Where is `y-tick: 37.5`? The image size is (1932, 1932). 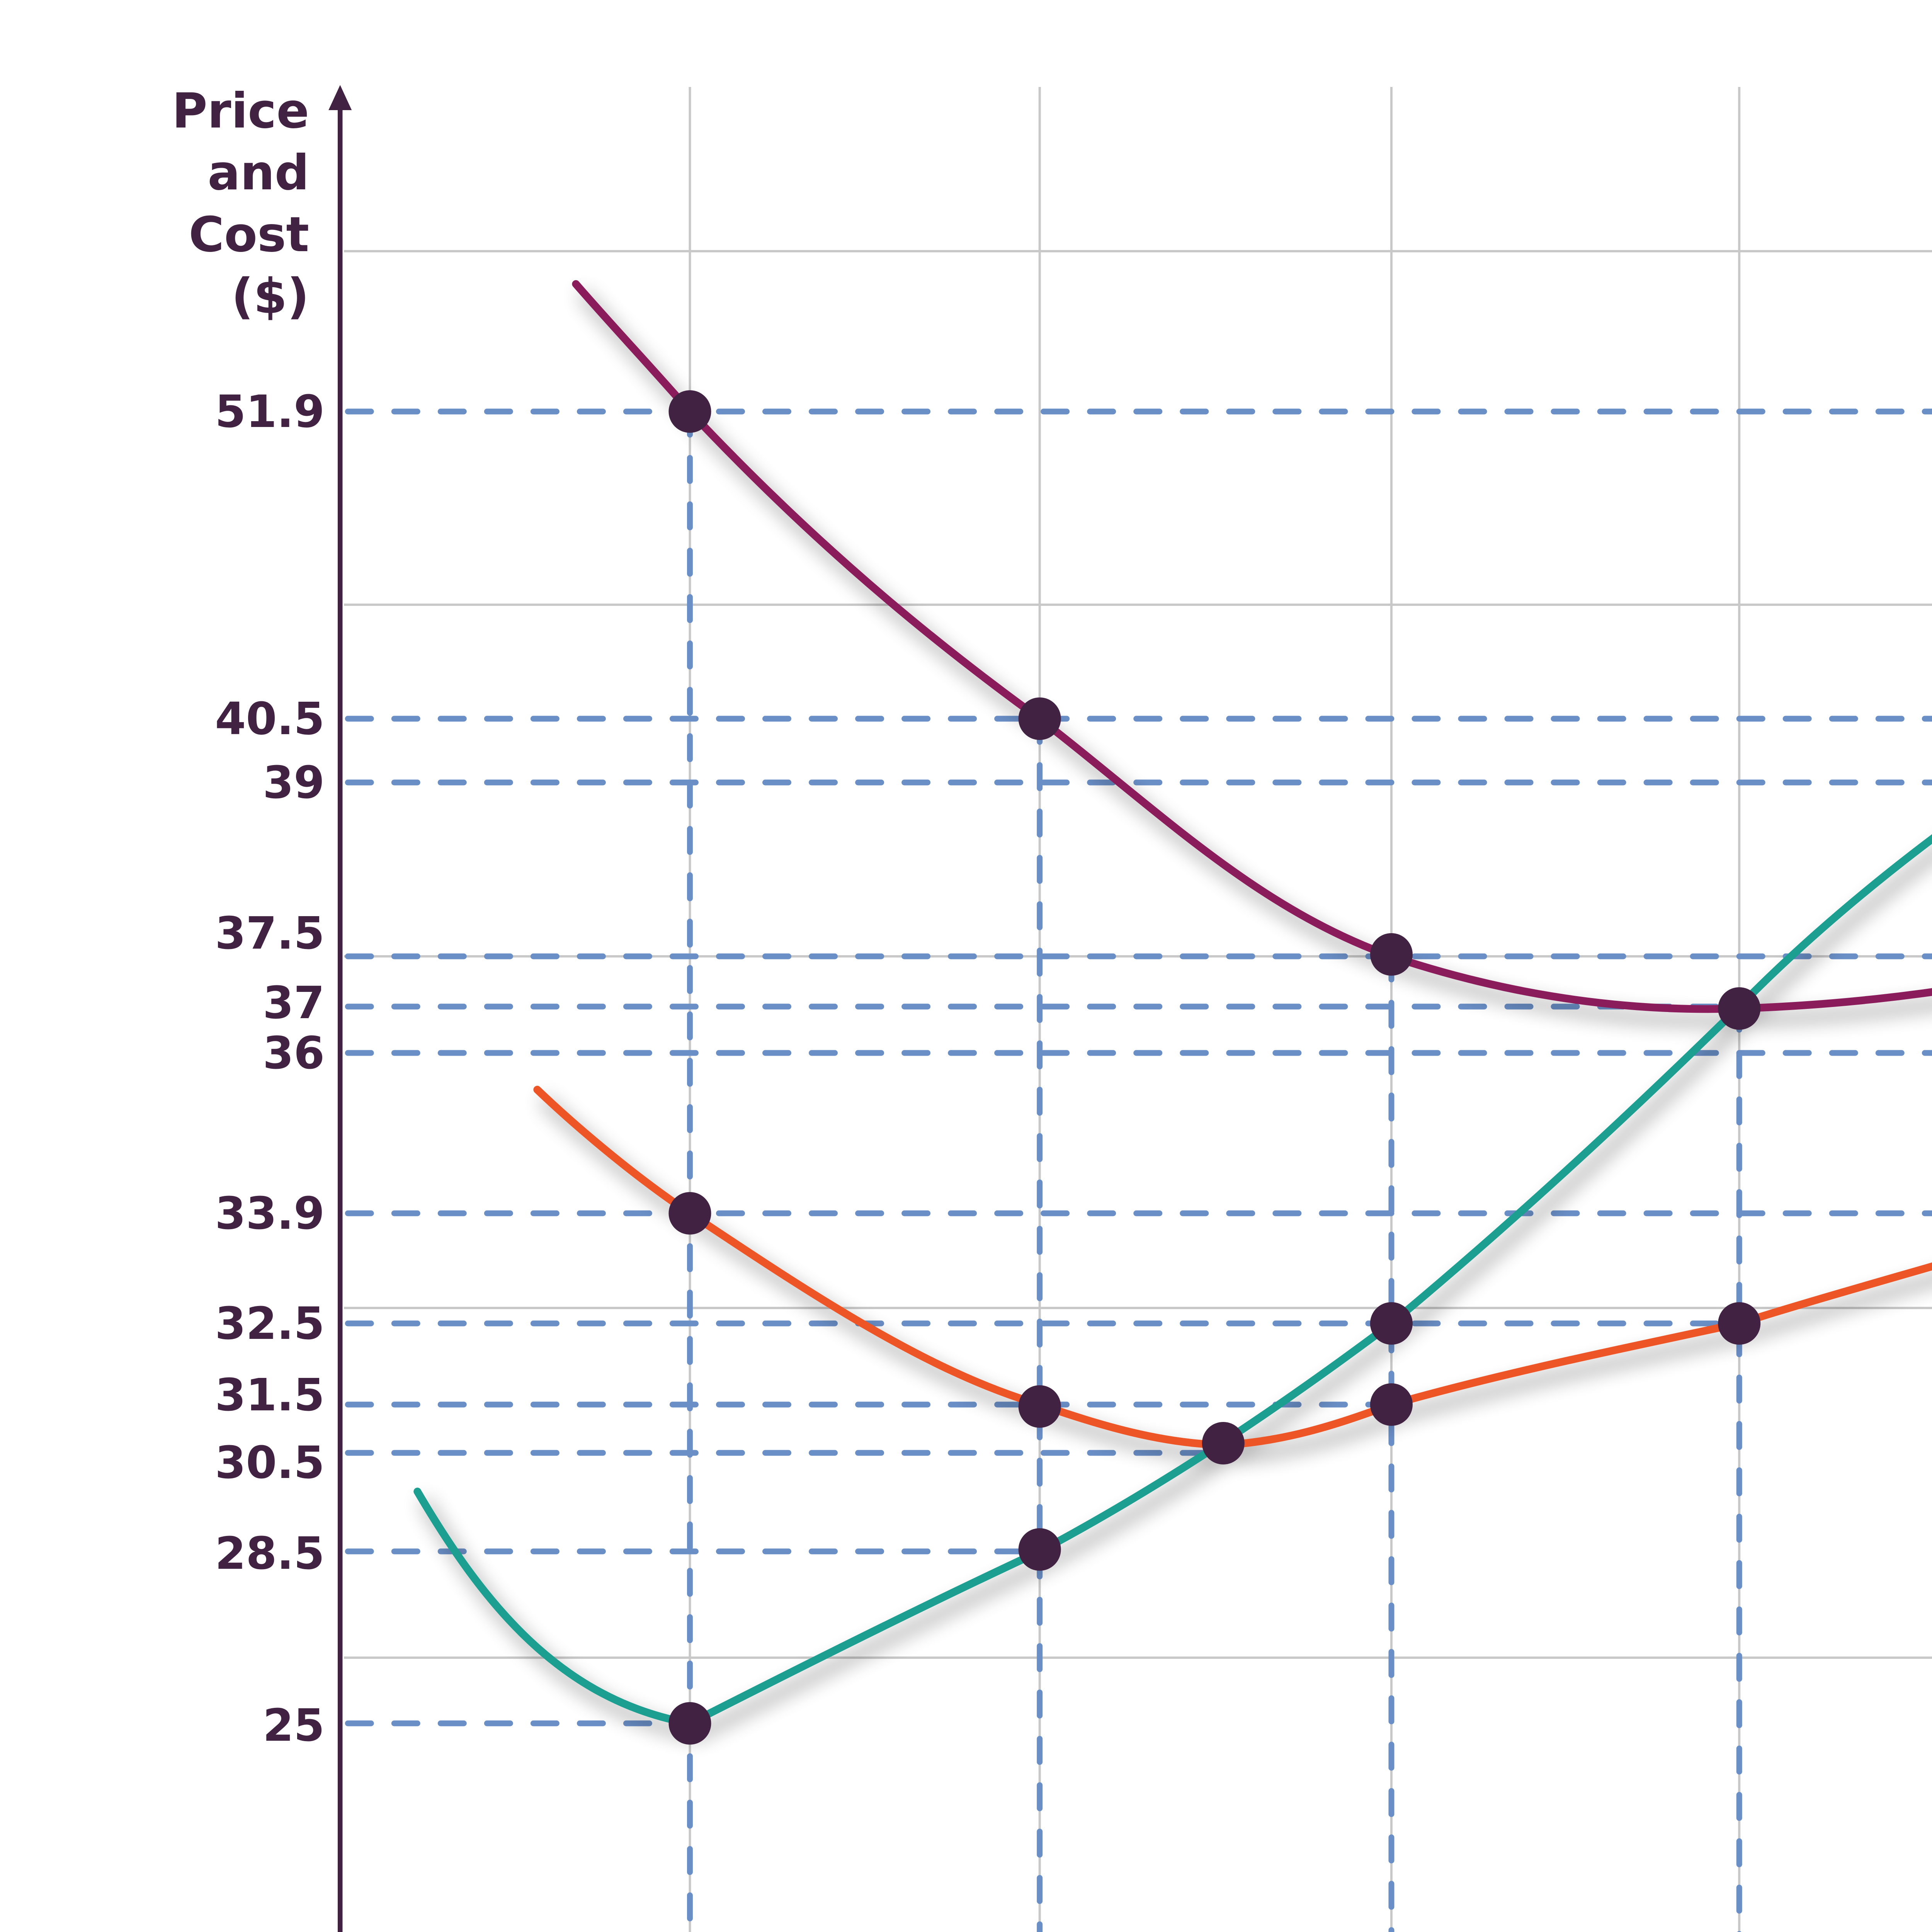 y-tick: 37.5 is located at coordinates (270, 934).